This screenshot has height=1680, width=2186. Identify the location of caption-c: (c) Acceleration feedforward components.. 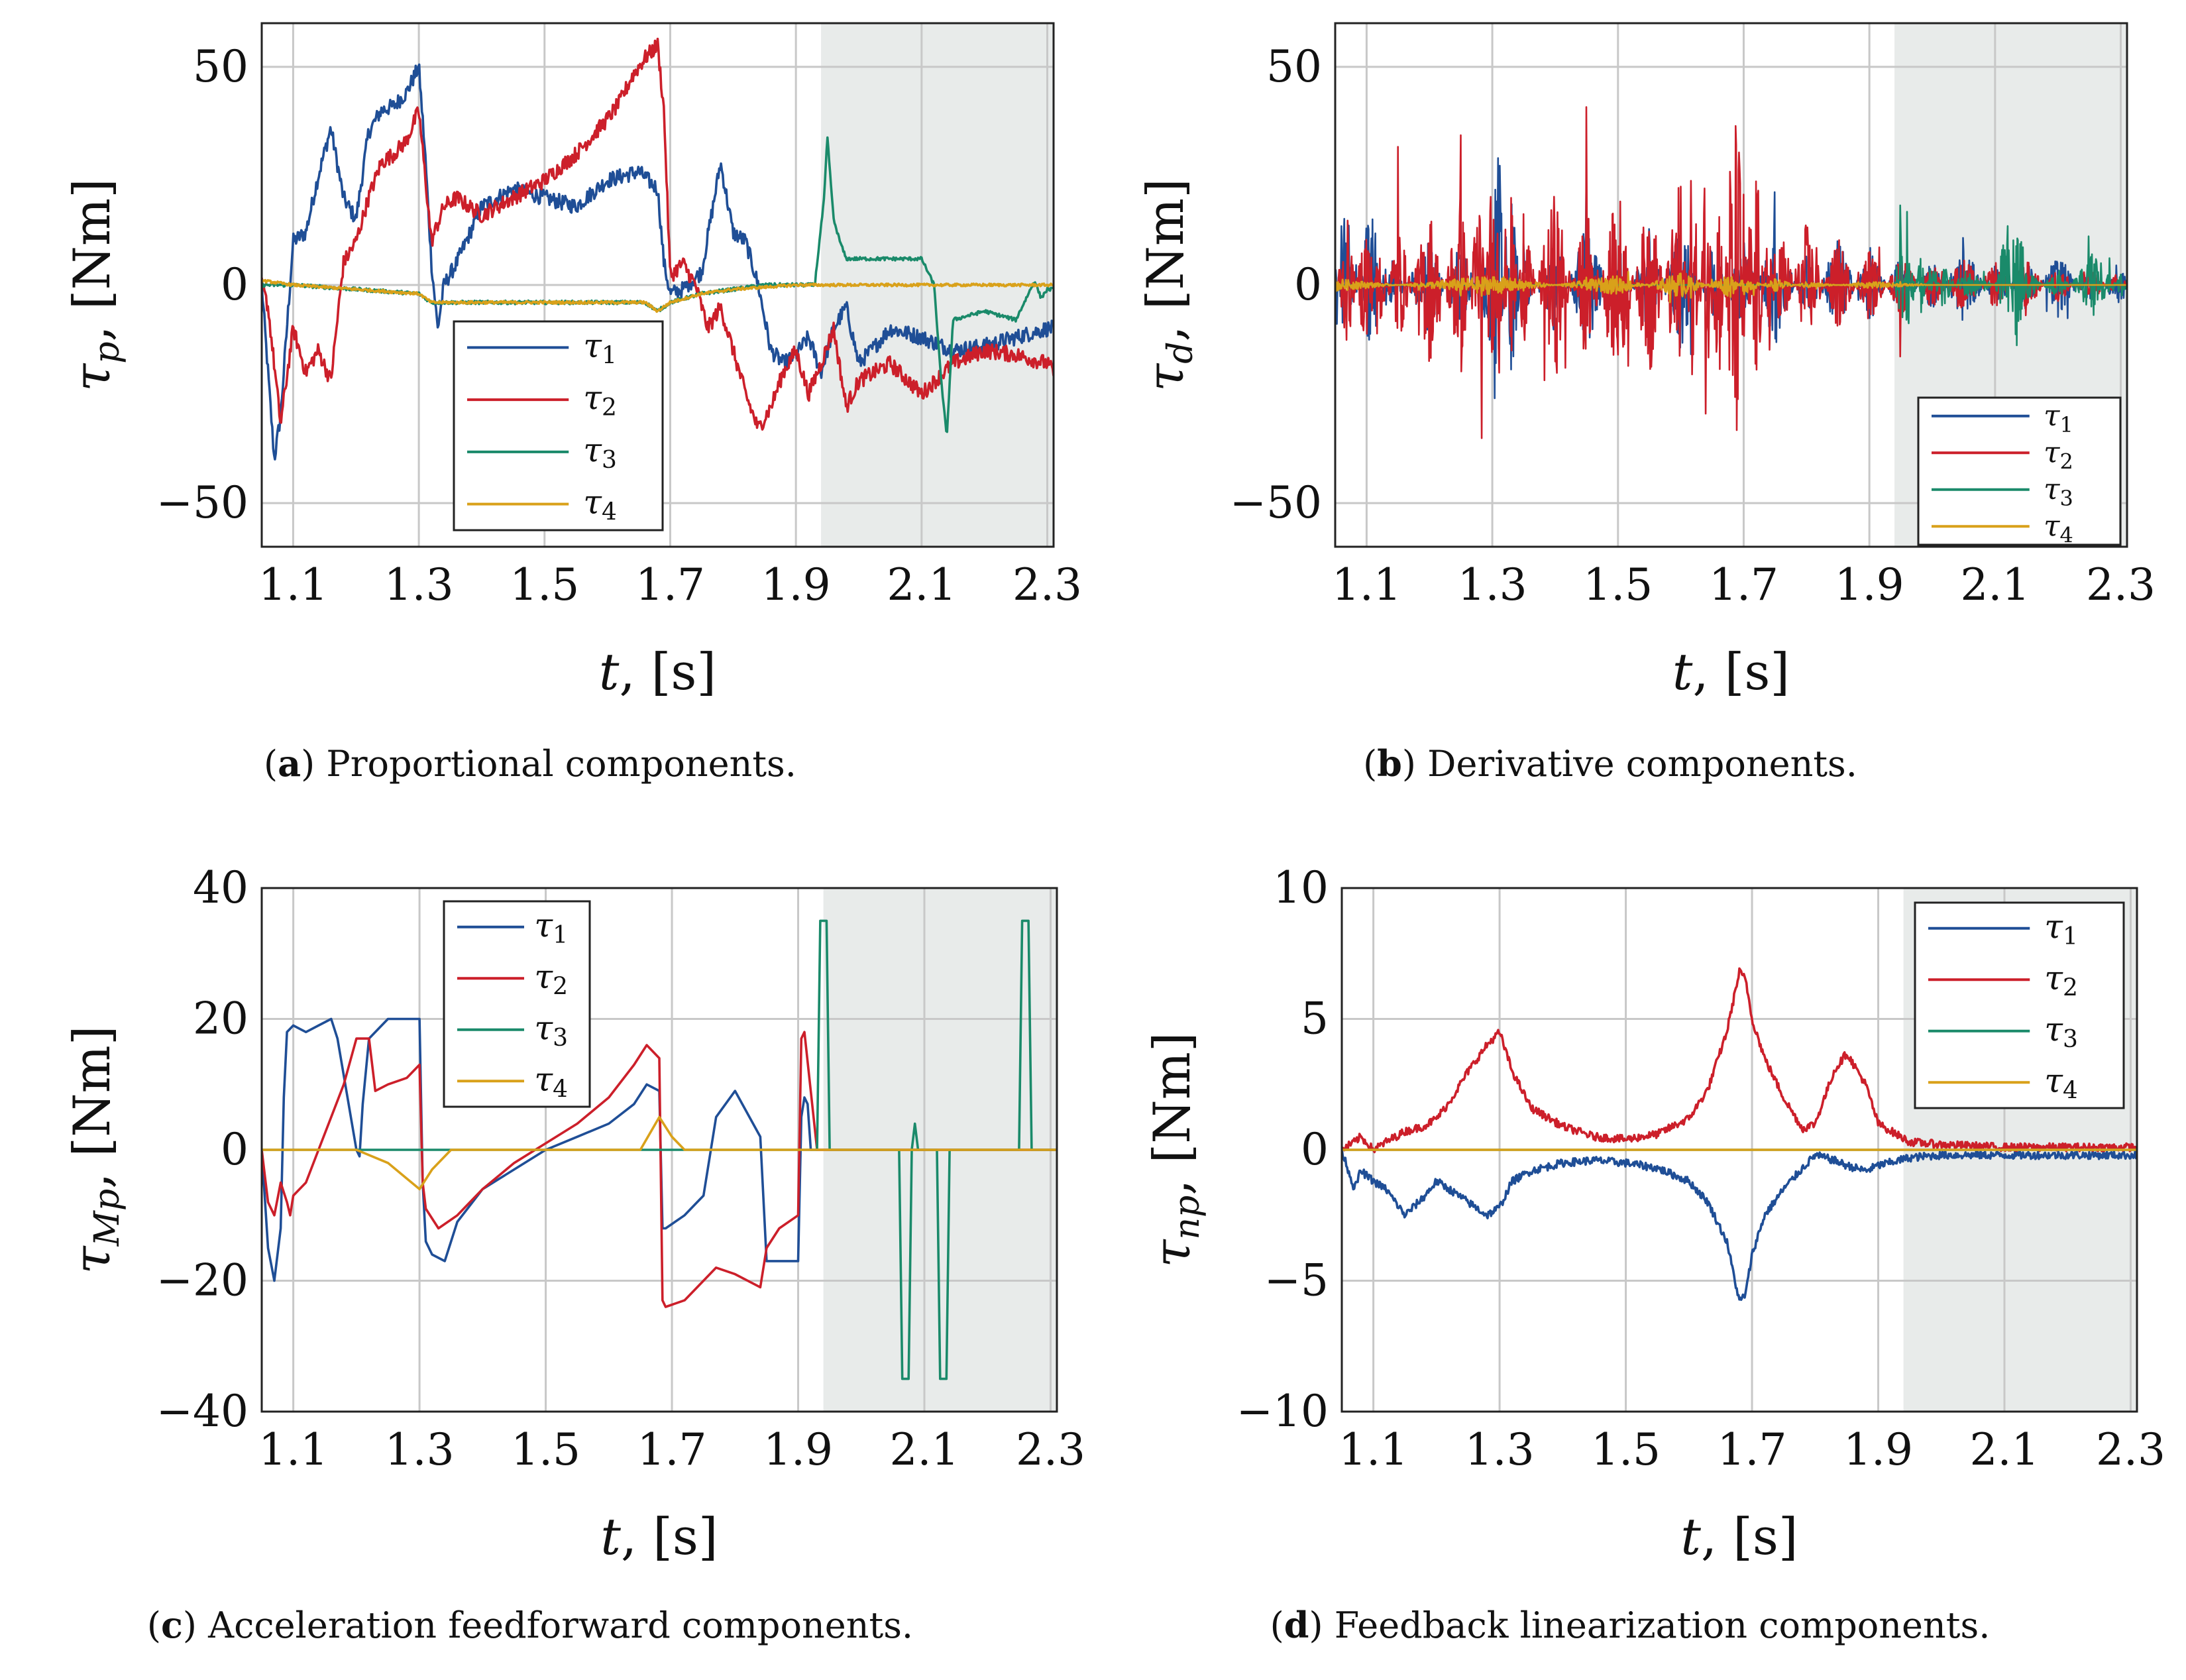
(530, 1625).